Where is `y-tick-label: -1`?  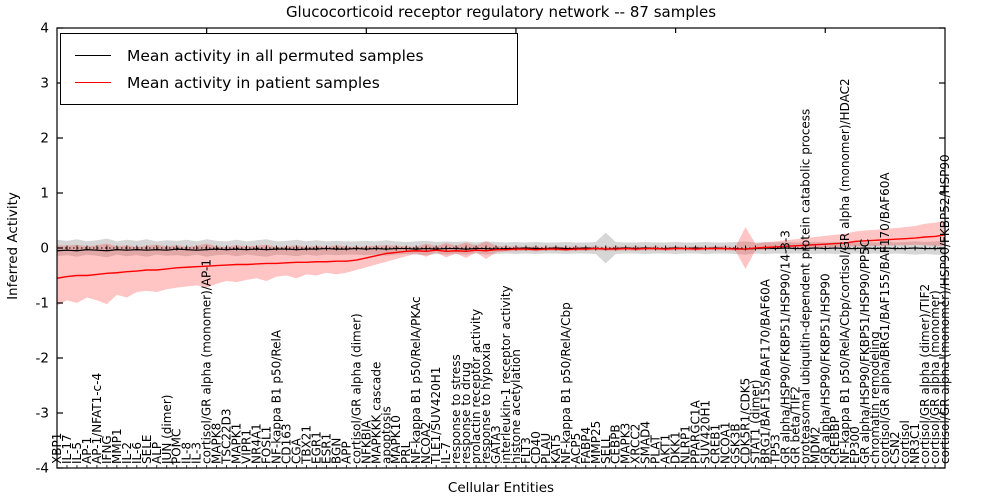
y-tick-label: -1 is located at coordinates (42, 304).